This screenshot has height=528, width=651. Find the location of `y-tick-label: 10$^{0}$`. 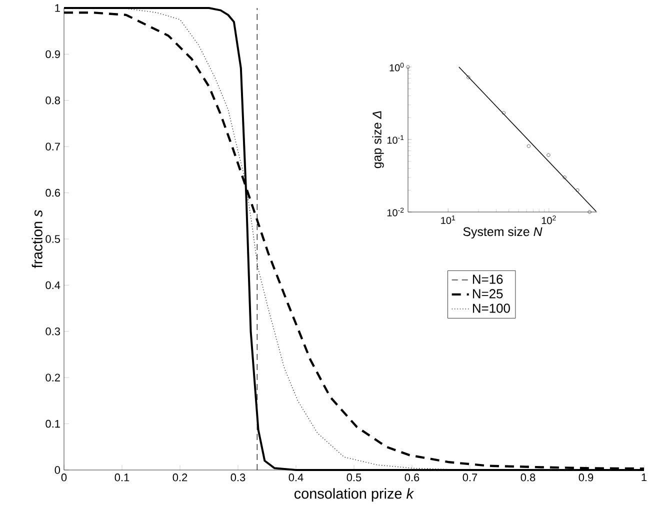

y-tick-label: 10$^{0}$ is located at coordinates (397, 67).